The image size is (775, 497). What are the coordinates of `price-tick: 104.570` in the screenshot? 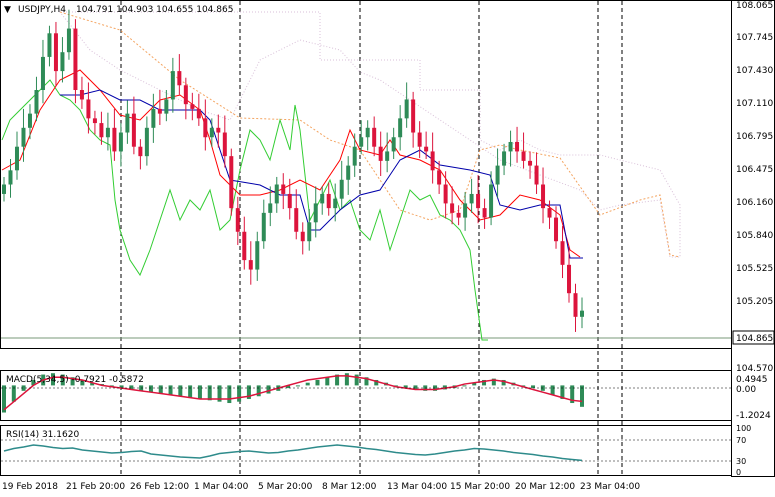 It's located at (754, 369).